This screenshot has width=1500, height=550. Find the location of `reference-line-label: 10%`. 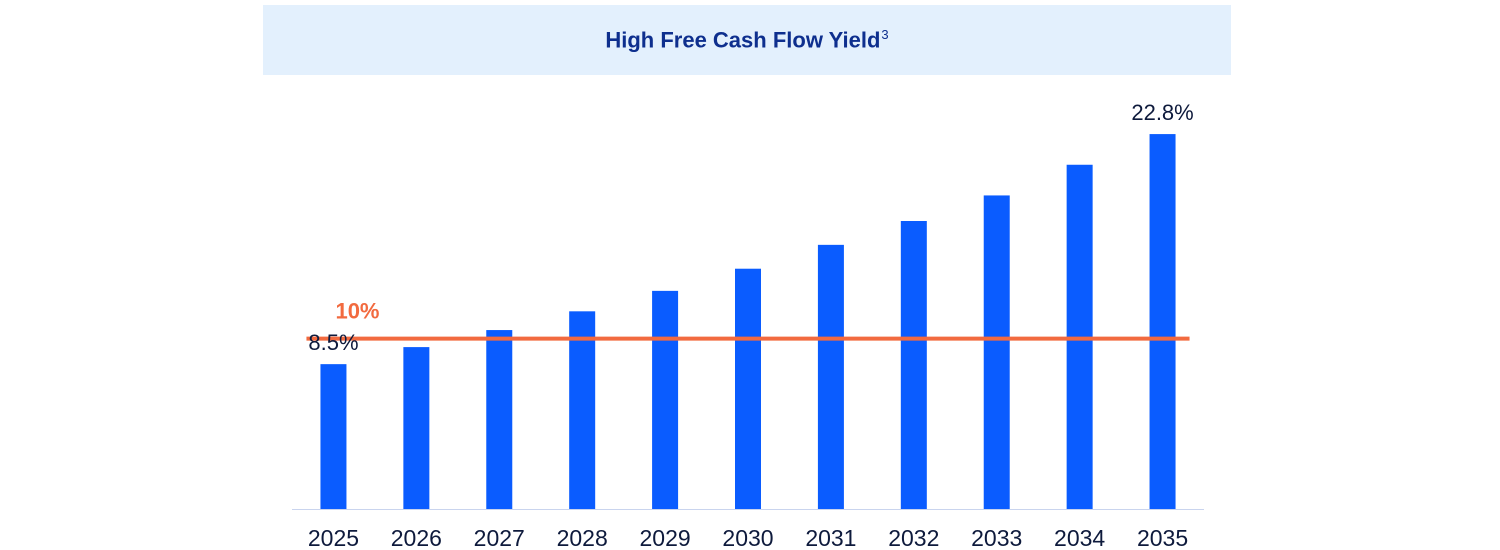

reference-line-label: 10% is located at coordinates (357, 311).